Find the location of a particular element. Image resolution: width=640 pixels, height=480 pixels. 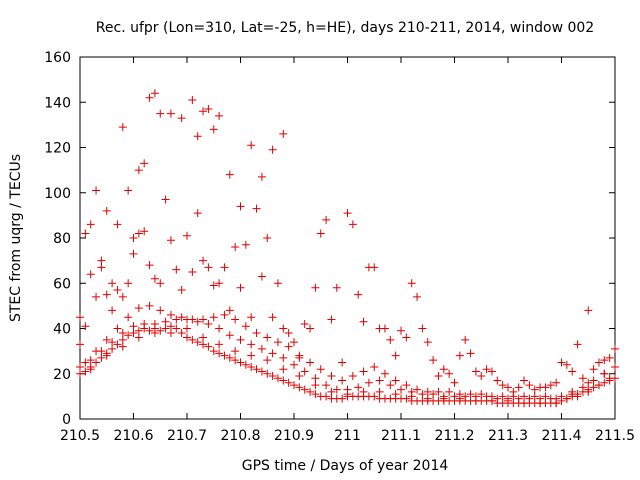

y-tick-label: 0 is located at coordinates (66, 420).